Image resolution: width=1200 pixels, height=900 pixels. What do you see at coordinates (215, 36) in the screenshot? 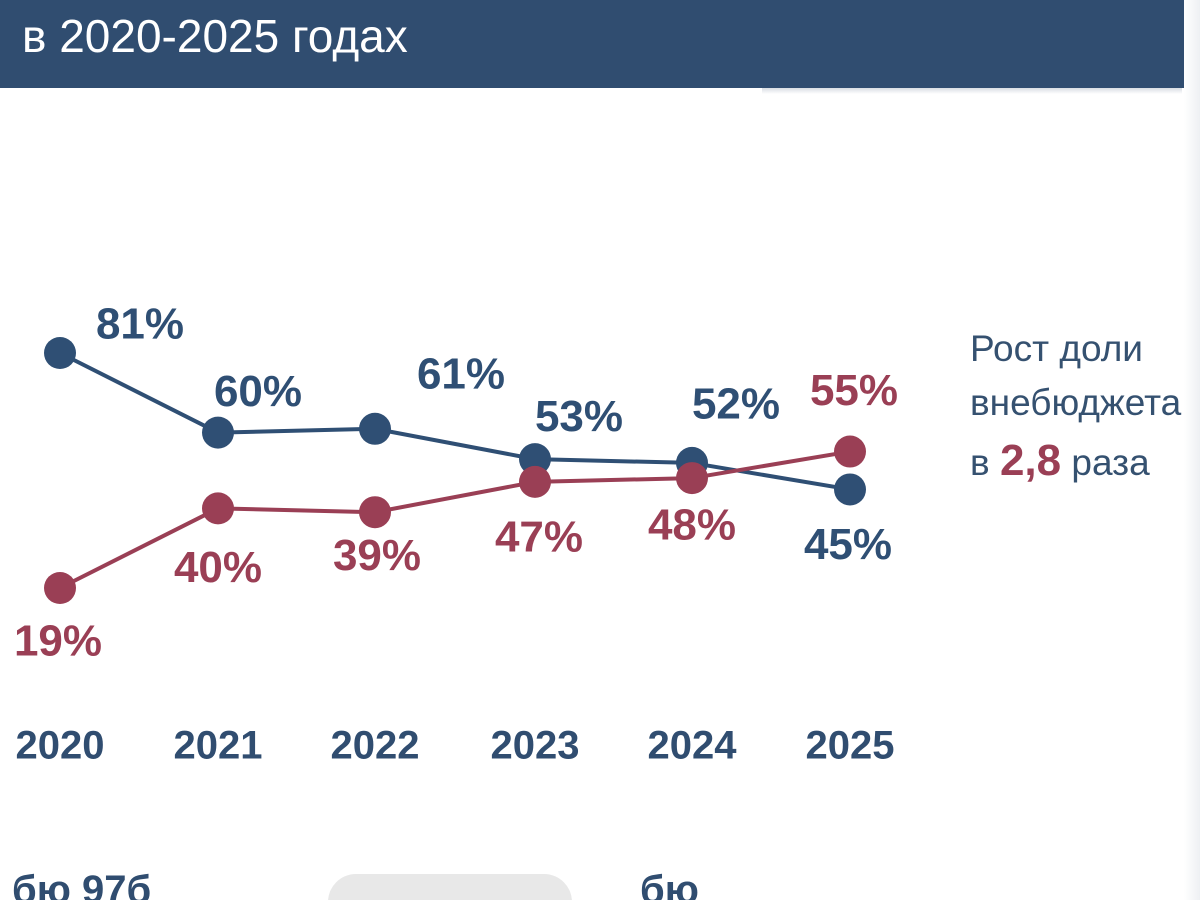
I see `page-title: в 2020-2025 годах` at bounding box center [215, 36].